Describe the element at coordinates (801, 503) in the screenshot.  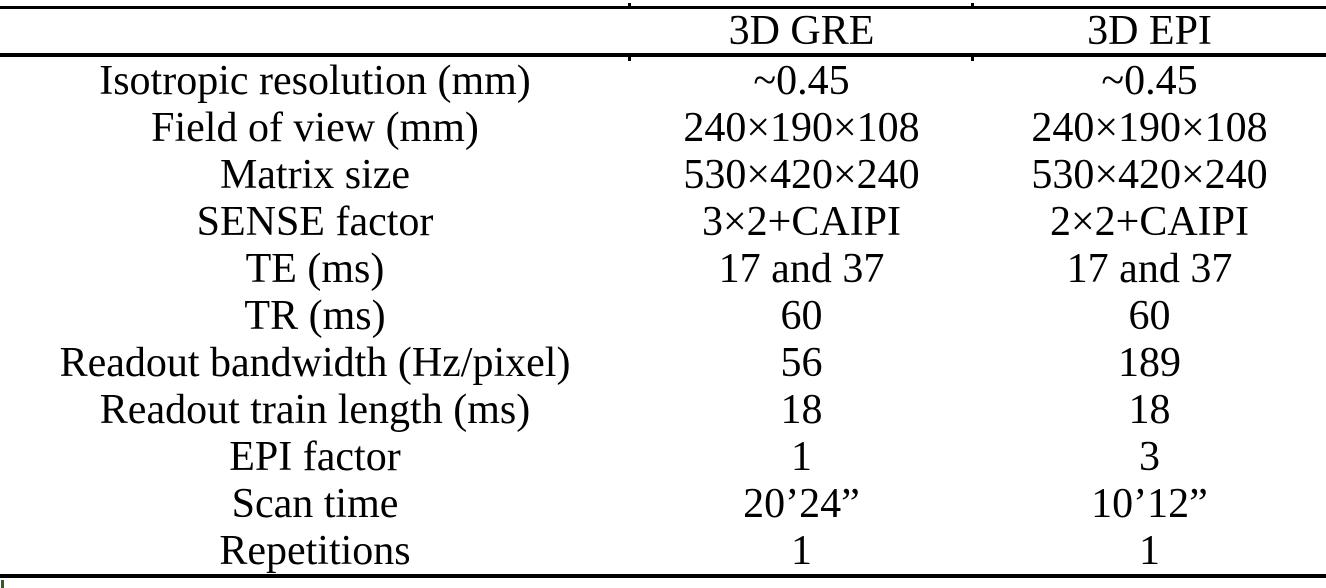
I see `cell-3d-gre: 20’24”` at that location.